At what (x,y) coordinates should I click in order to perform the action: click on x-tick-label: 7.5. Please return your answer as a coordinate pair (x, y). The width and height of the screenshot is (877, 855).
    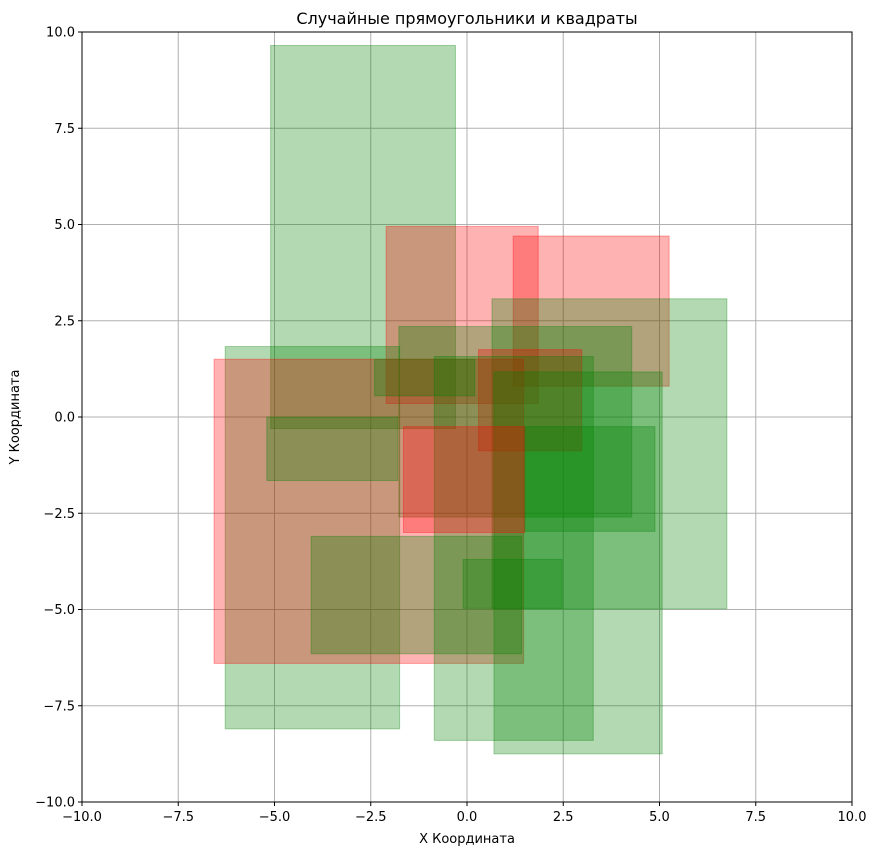
    Looking at the image, I should click on (755, 817).